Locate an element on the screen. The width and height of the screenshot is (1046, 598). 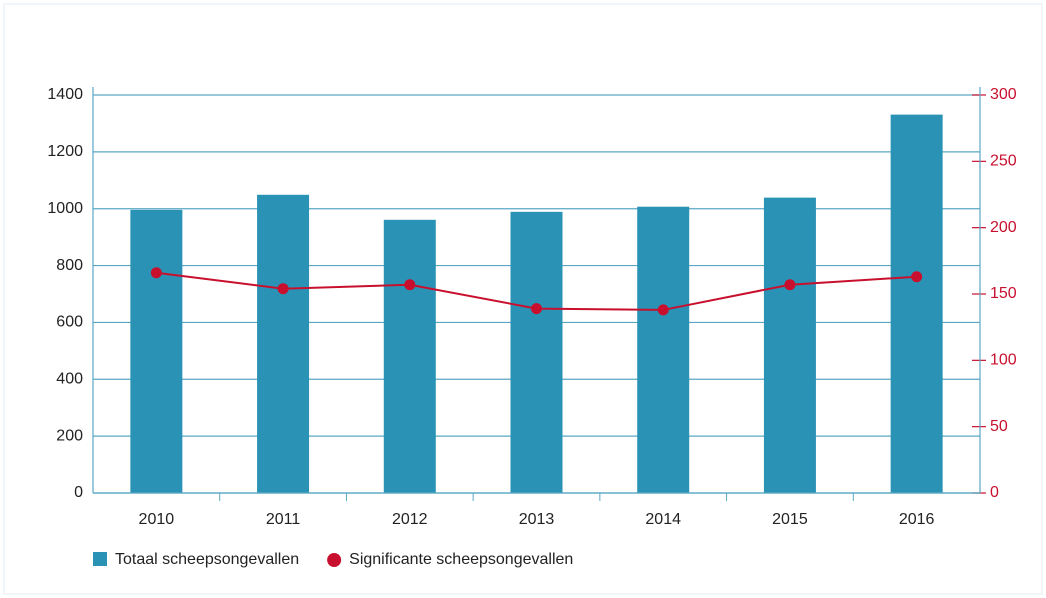
y2-tick-label: 200 is located at coordinates (1003, 227).